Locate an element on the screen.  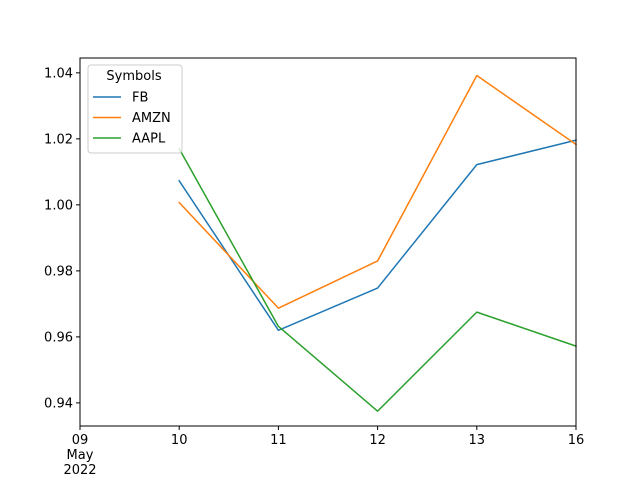
x-tick-label: 10 is located at coordinates (179, 440).